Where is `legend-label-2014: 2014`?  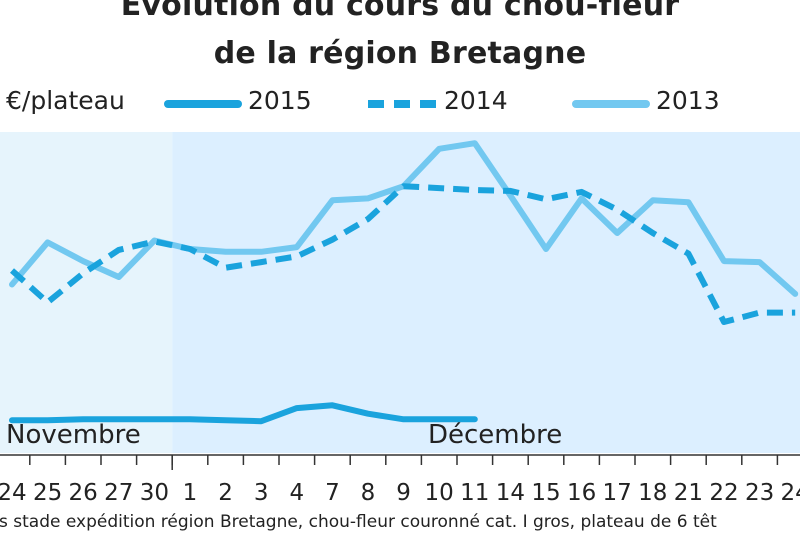
legend-label-2014: 2014 is located at coordinates (476, 100).